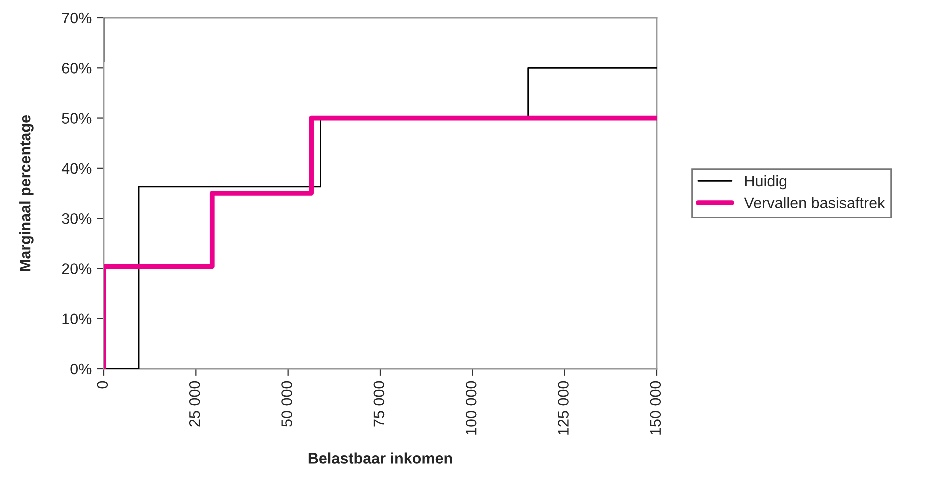 The width and height of the screenshot is (933, 478). I want to click on y-tick-label: 30%, so click(77, 218).